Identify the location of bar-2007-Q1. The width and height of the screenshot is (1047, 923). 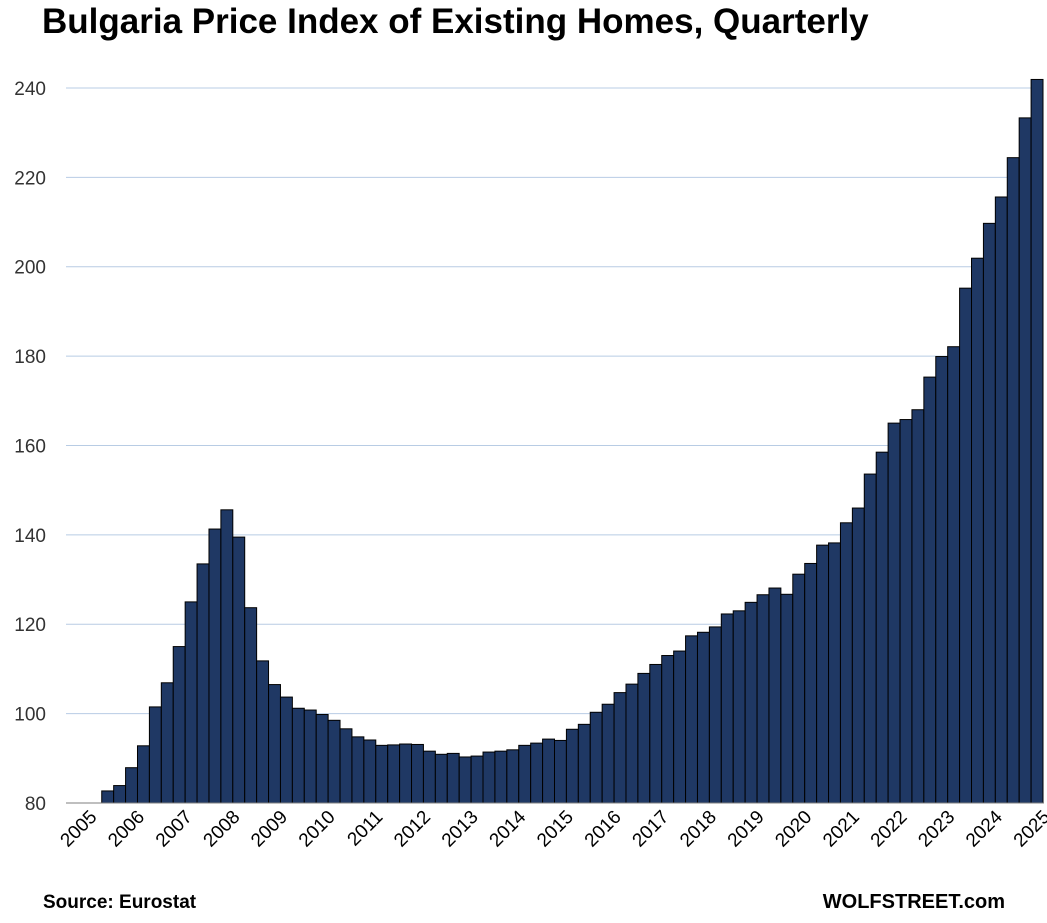
(167, 743).